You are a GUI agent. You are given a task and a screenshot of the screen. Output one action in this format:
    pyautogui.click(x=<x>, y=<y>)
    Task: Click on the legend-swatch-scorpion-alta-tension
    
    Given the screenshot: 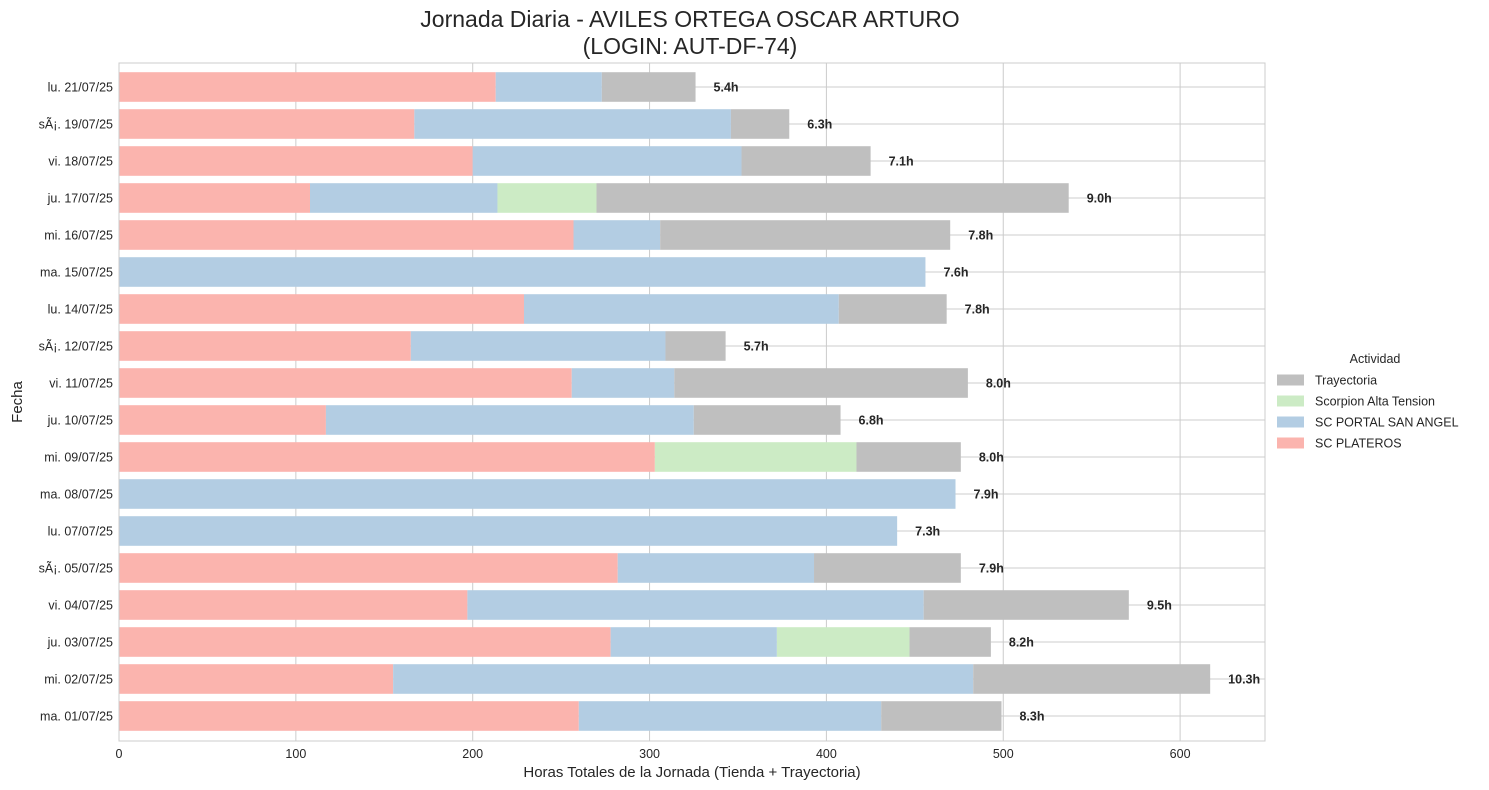 What is the action you would take?
    pyautogui.click(x=1290, y=401)
    